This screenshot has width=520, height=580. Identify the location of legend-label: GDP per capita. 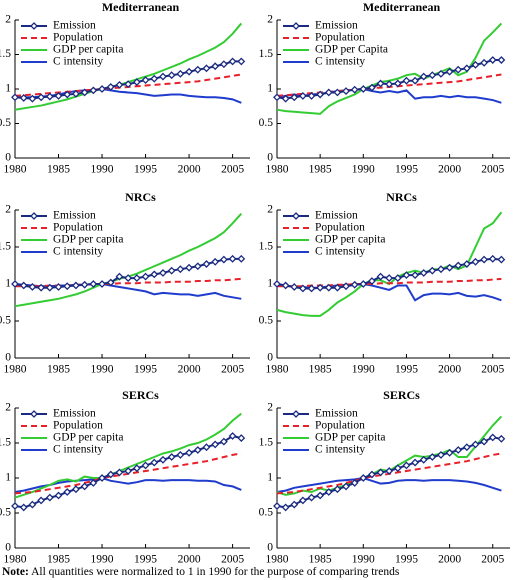
(88, 240).